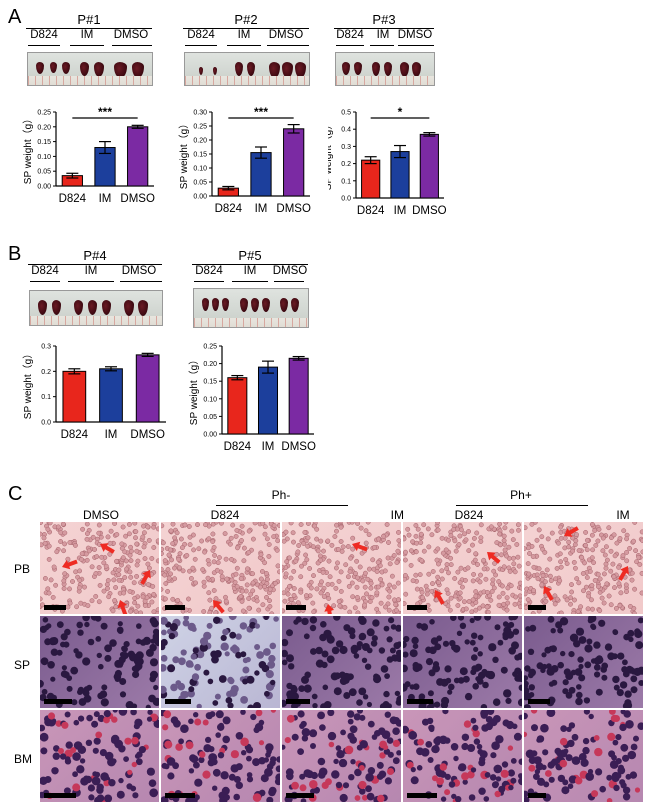 This screenshot has height=809, width=650. Describe the element at coordinates (225, 515) in the screenshot. I see `column-label-ph-neg-d824: D824` at that location.